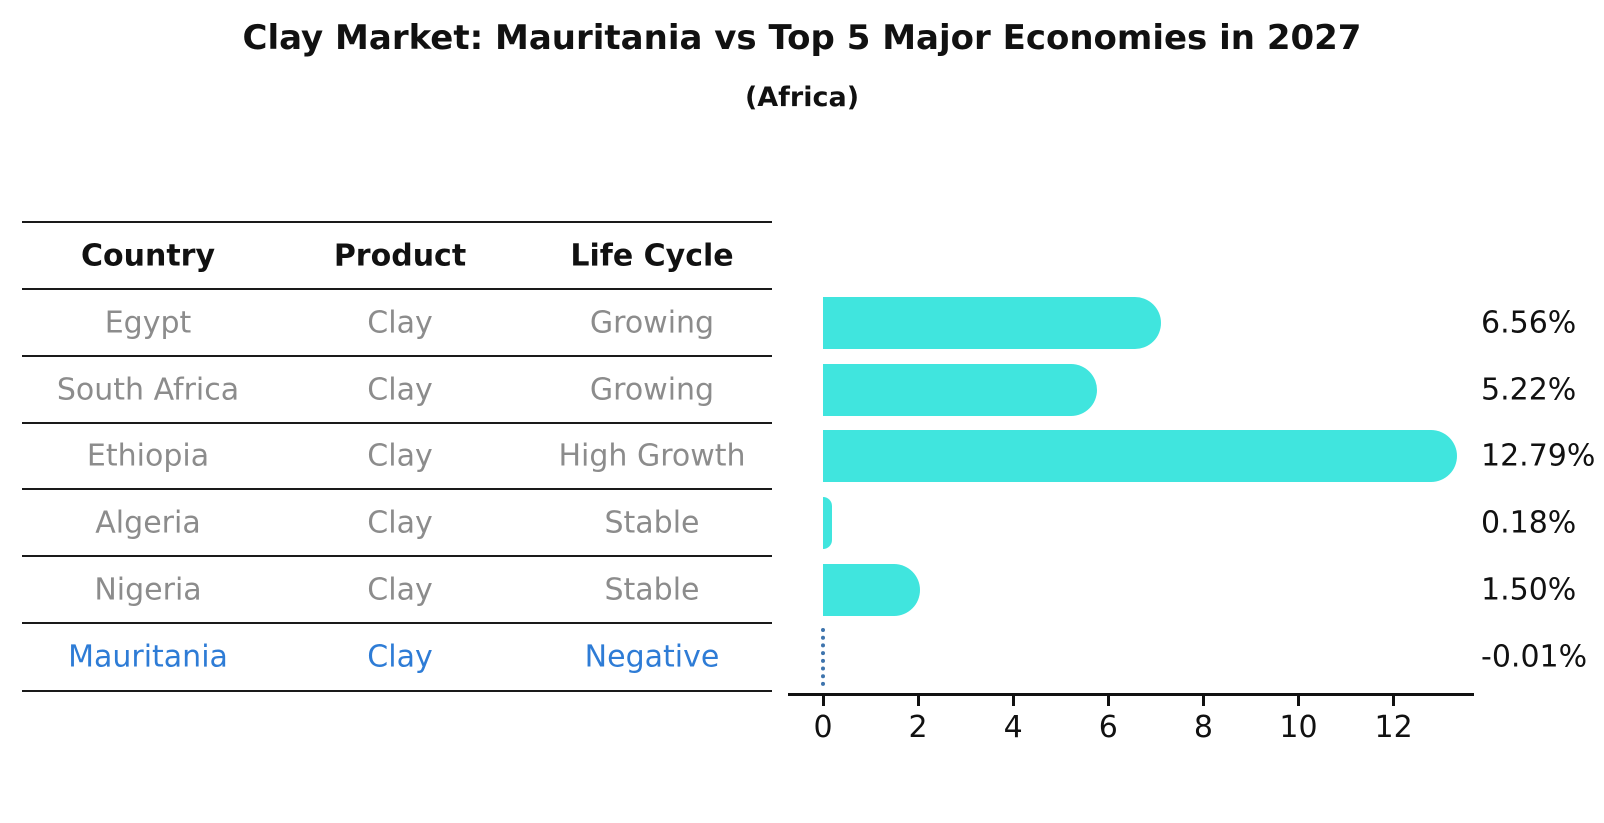  Describe the element at coordinates (1131, 694) in the screenshot. I see `x-axis-line` at that location.